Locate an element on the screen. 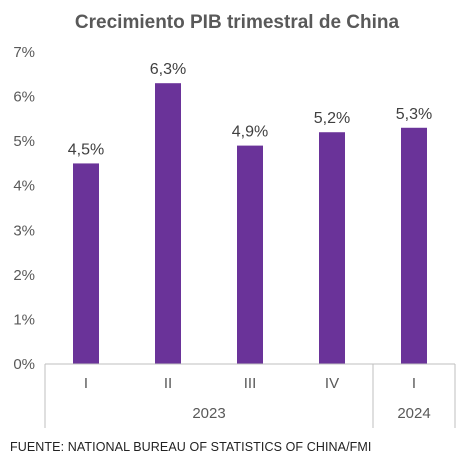 The image size is (474, 466). y-tick-label: 7% is located at coordinates (24, 52).